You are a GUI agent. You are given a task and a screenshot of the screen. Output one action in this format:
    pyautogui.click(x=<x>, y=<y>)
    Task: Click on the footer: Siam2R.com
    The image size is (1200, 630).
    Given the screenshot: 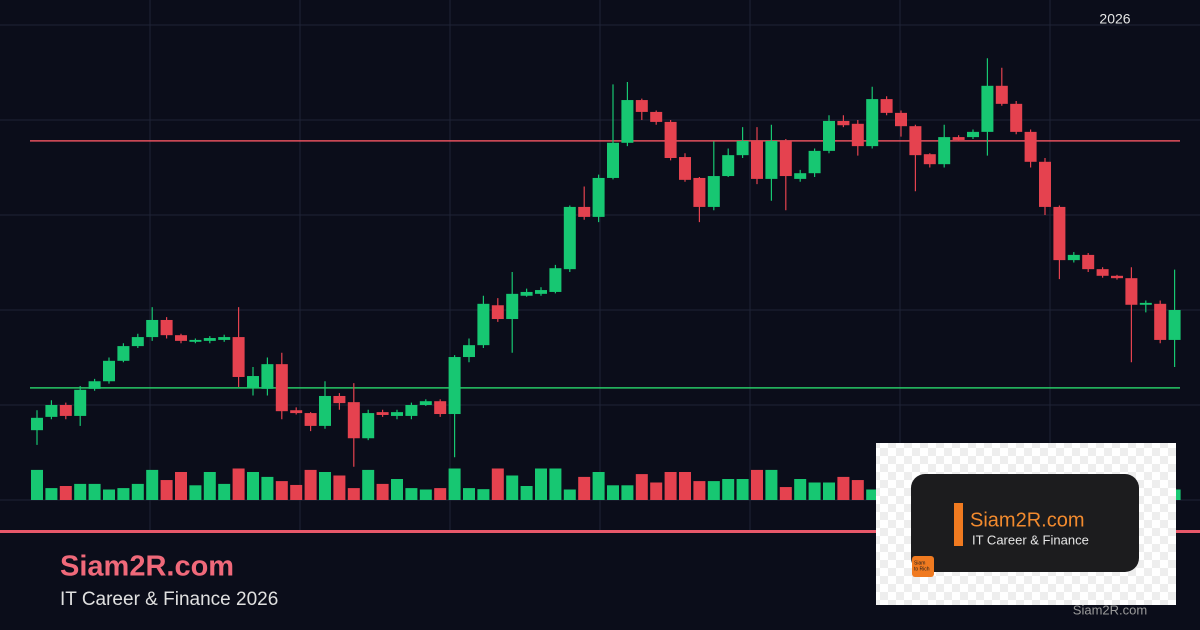 What is the action you would take?
    pyautogui.click(x=1110, y=609)
    